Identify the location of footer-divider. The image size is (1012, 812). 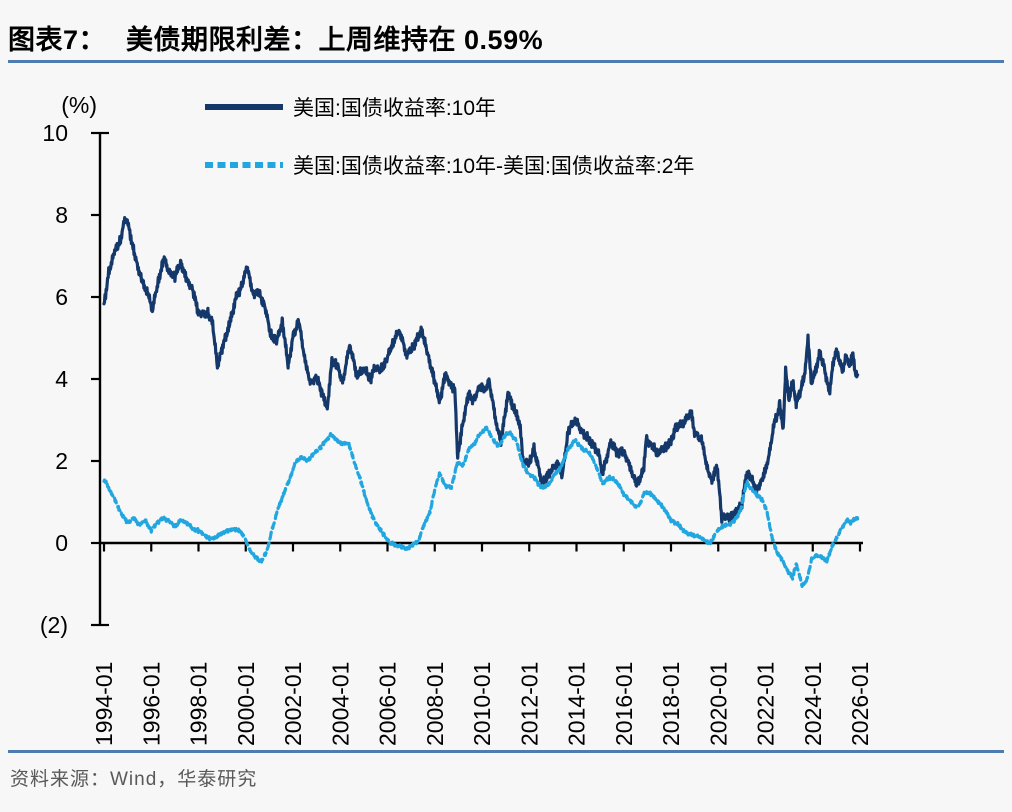
(506, 751).